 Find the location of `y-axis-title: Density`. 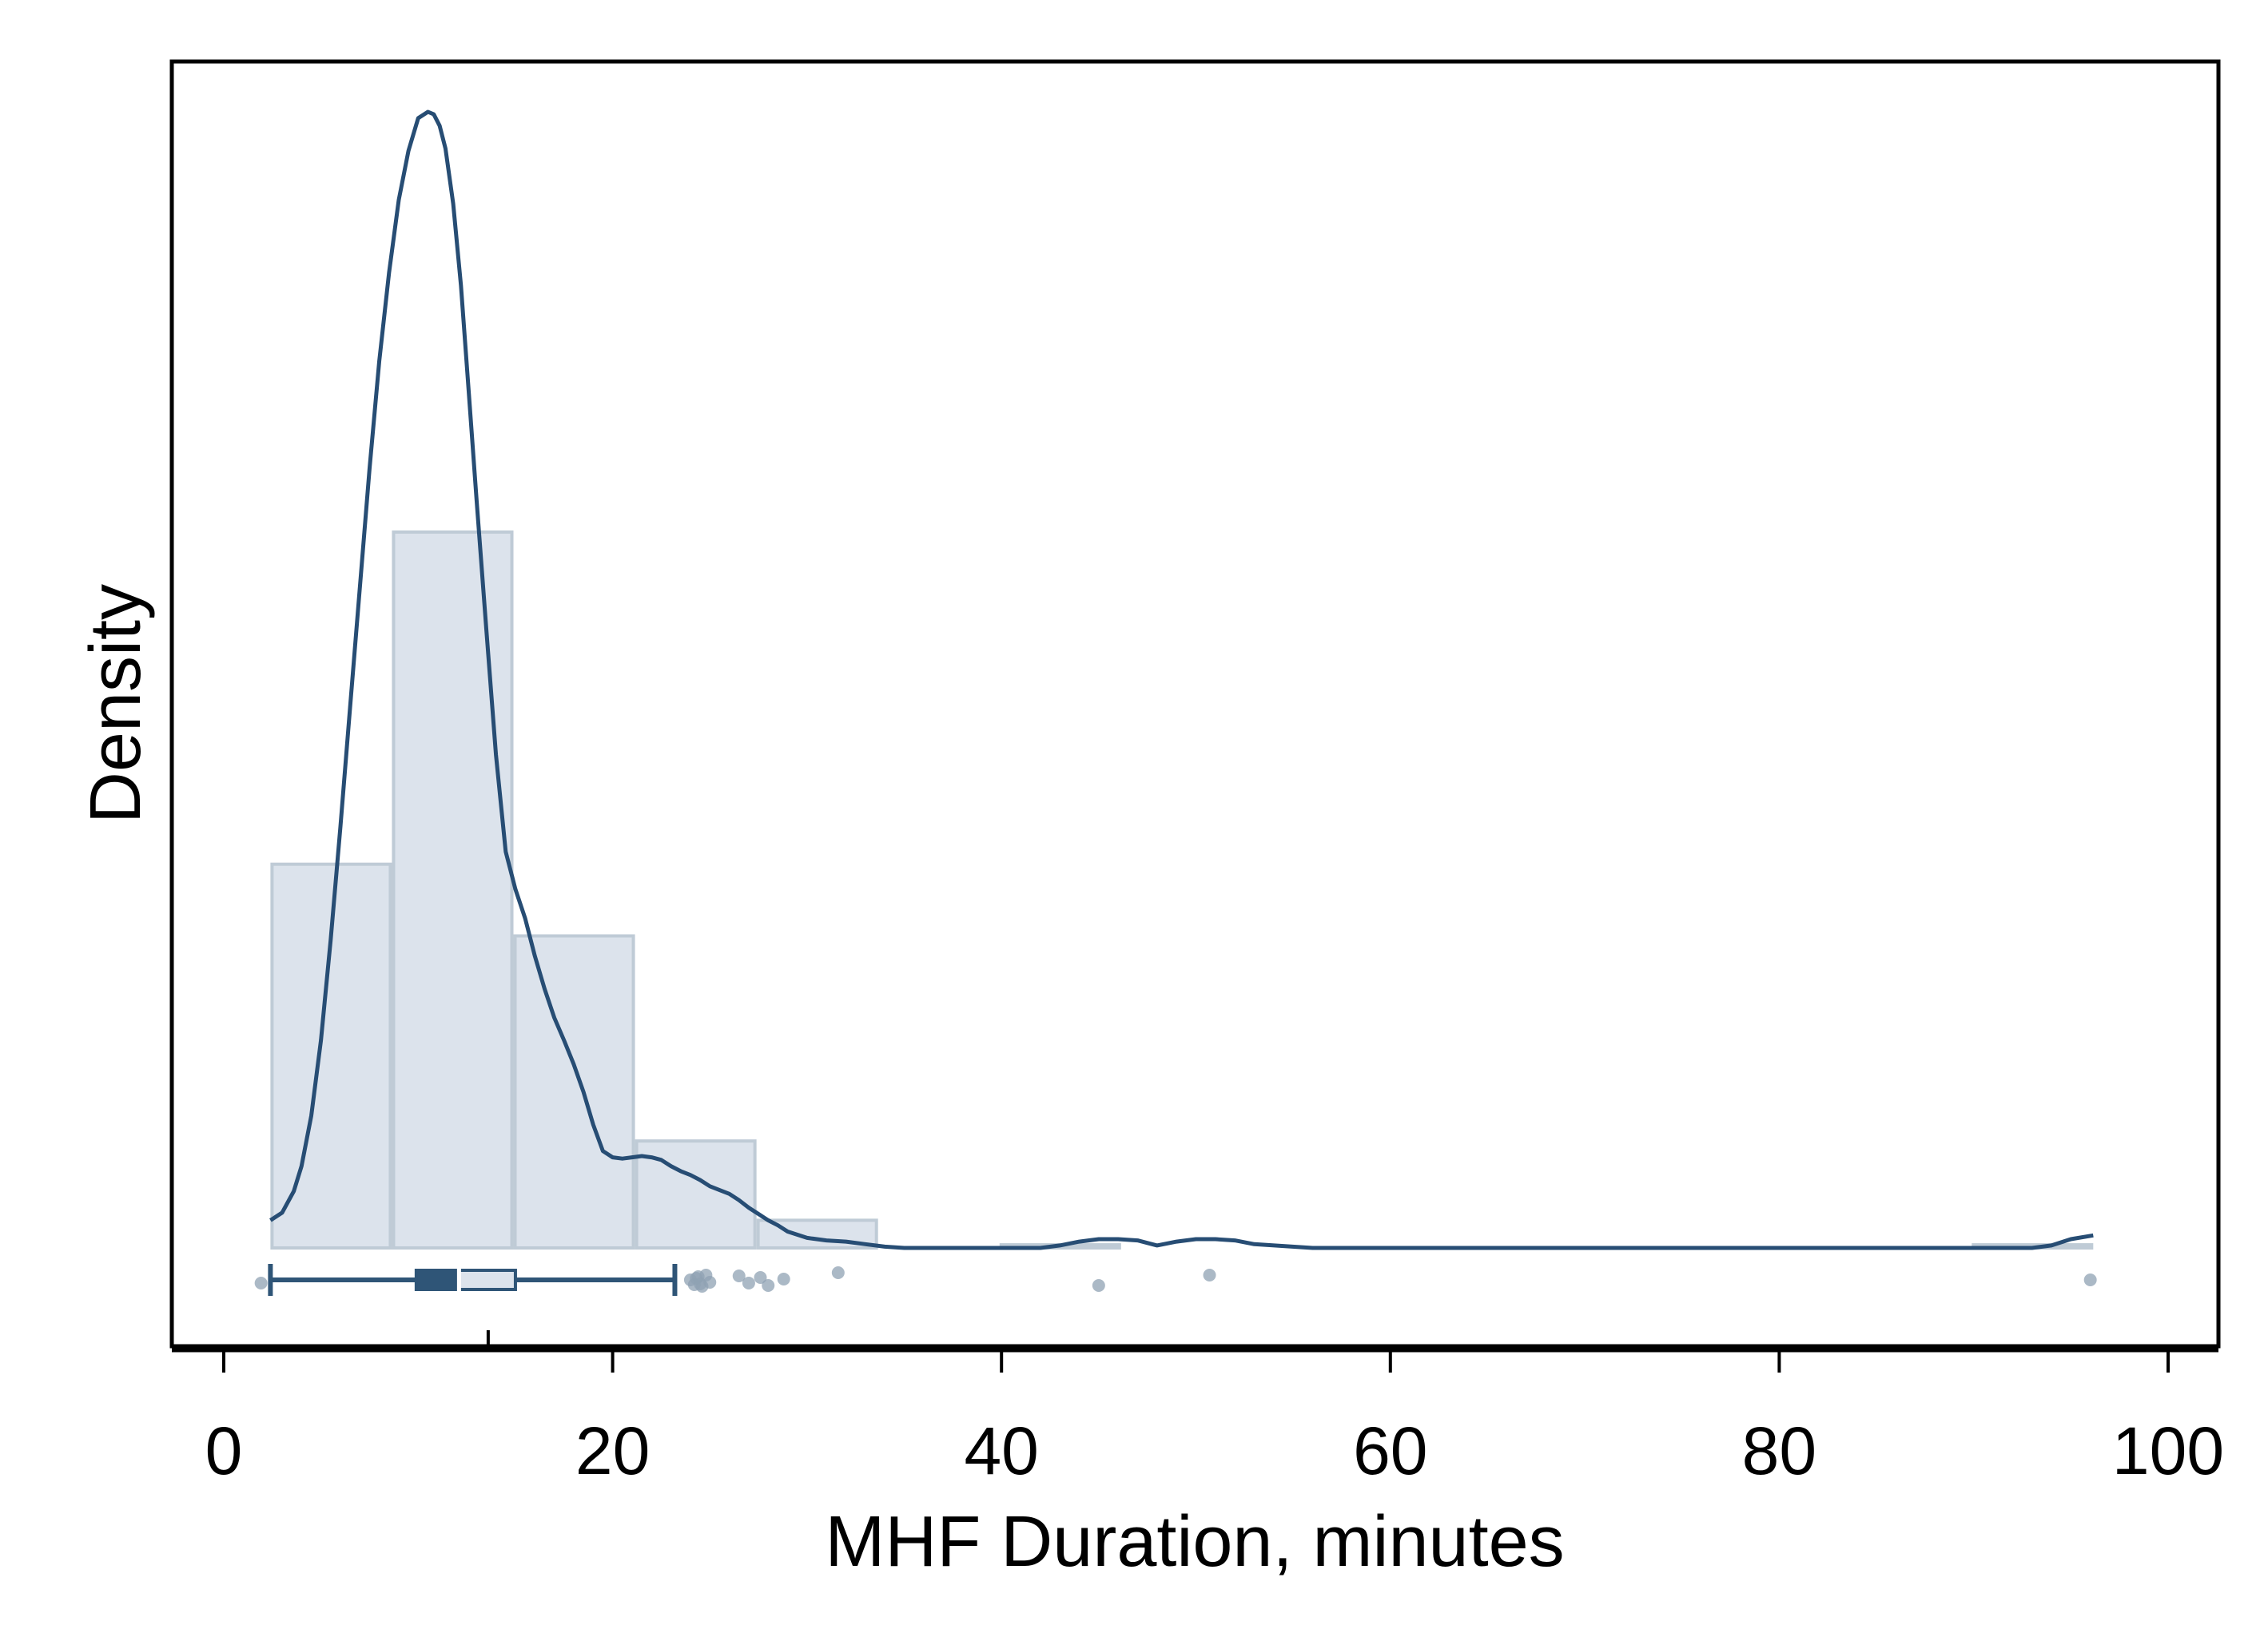

y-axis-title: Density is located at coordinates (116, 704).